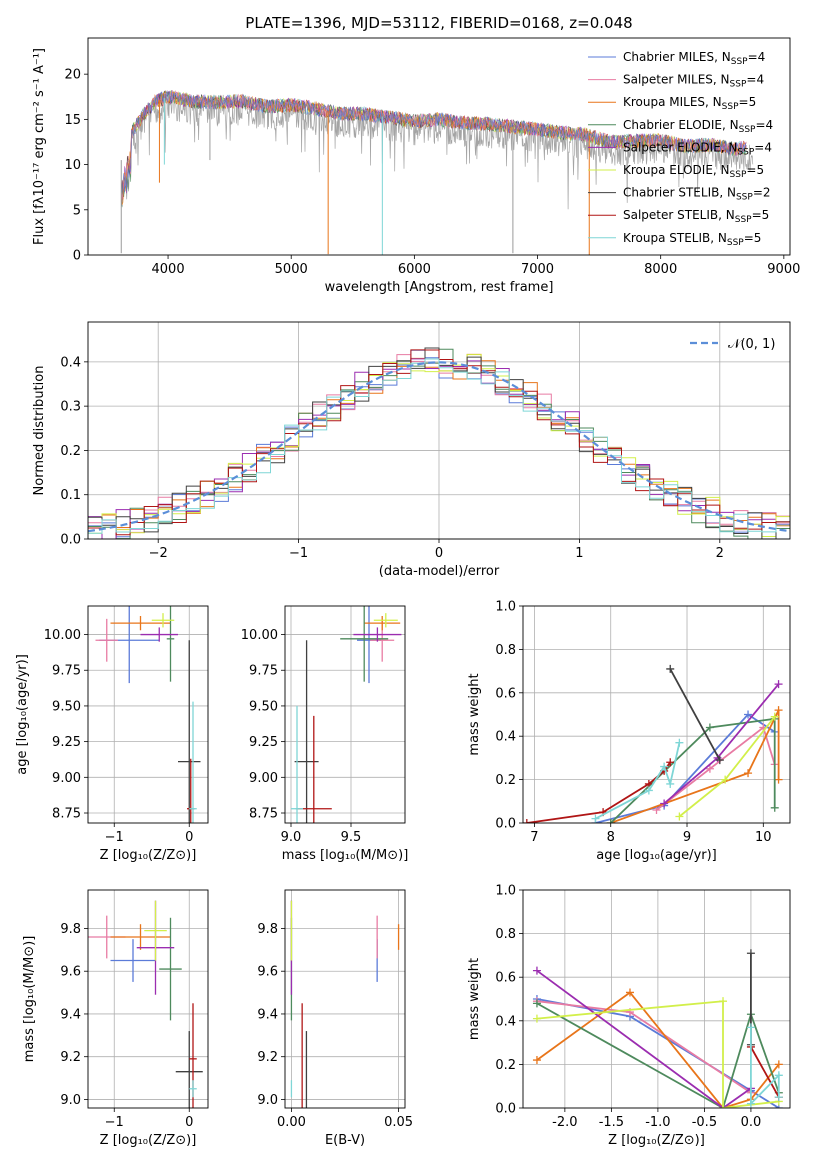 This screenshot has height=1170, width=819. What do you see at coordinates (39, 146) in the screenshot?
I see `y-axis-label: Flux [fλ10⁻¹⁷ erg cm⁻² s⁻¹ A⁻¹]` at bounding box center [39, 146].